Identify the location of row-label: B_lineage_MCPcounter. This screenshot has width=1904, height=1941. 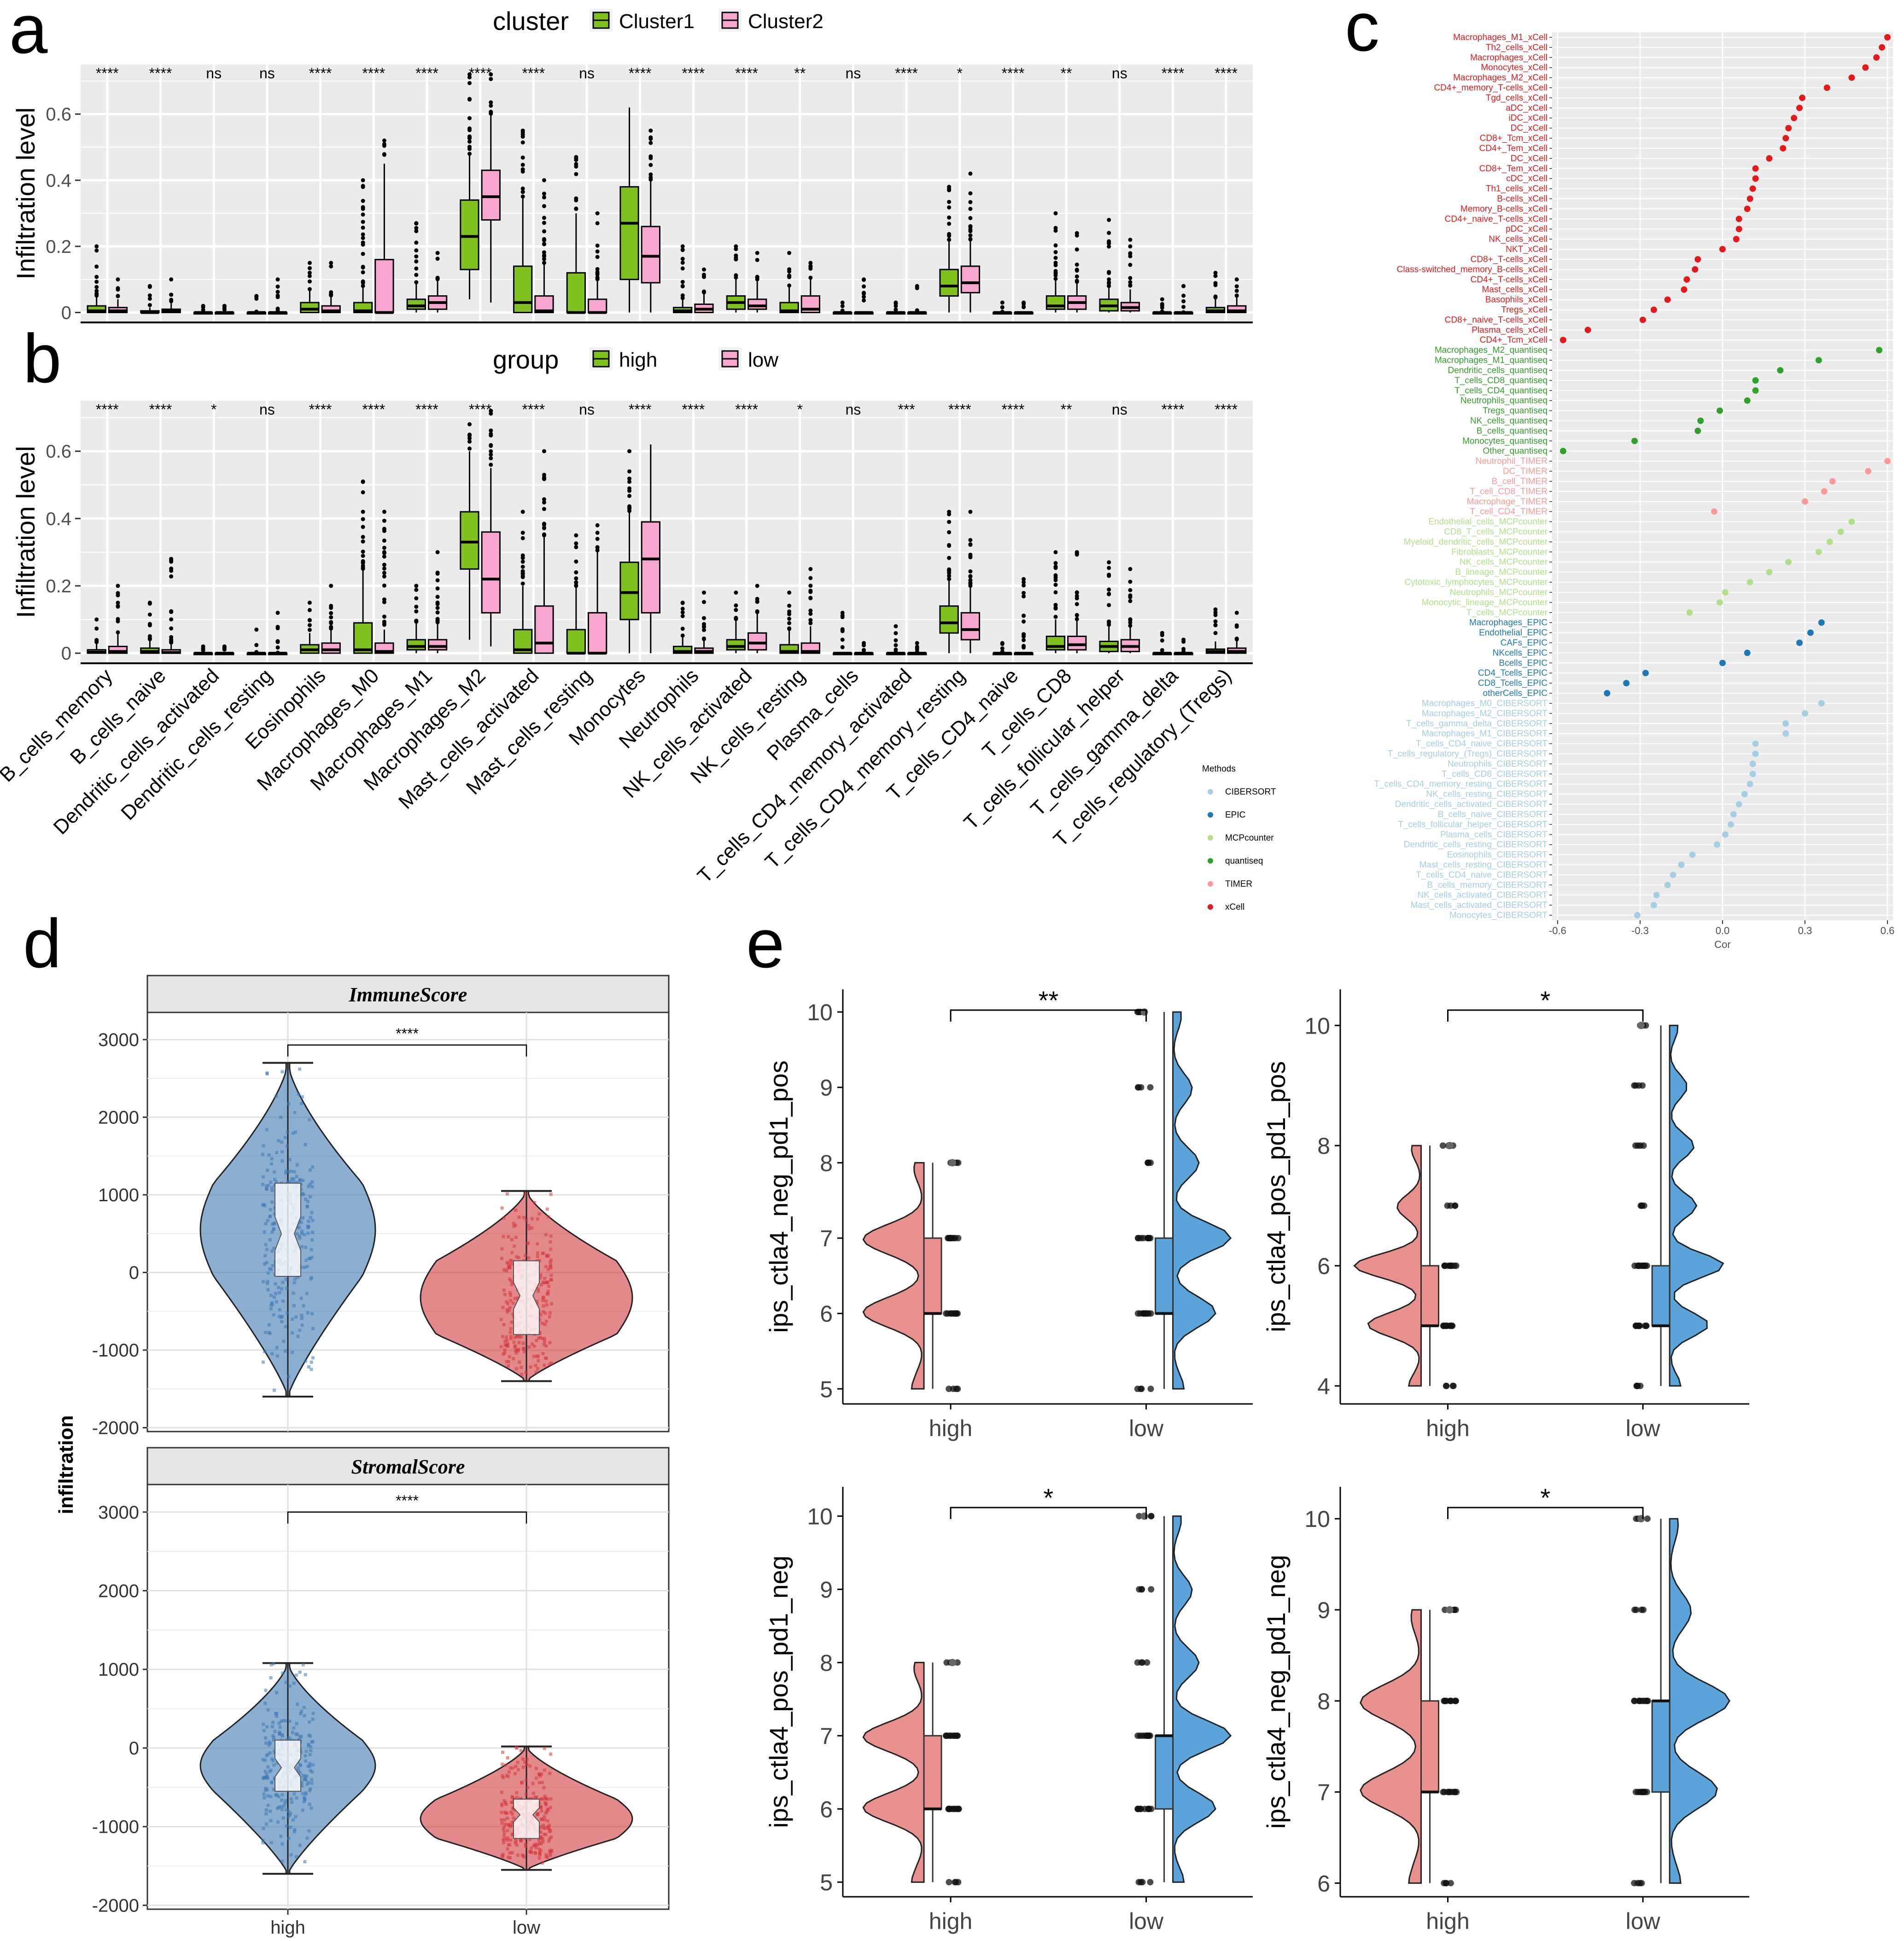
(1501, 572).